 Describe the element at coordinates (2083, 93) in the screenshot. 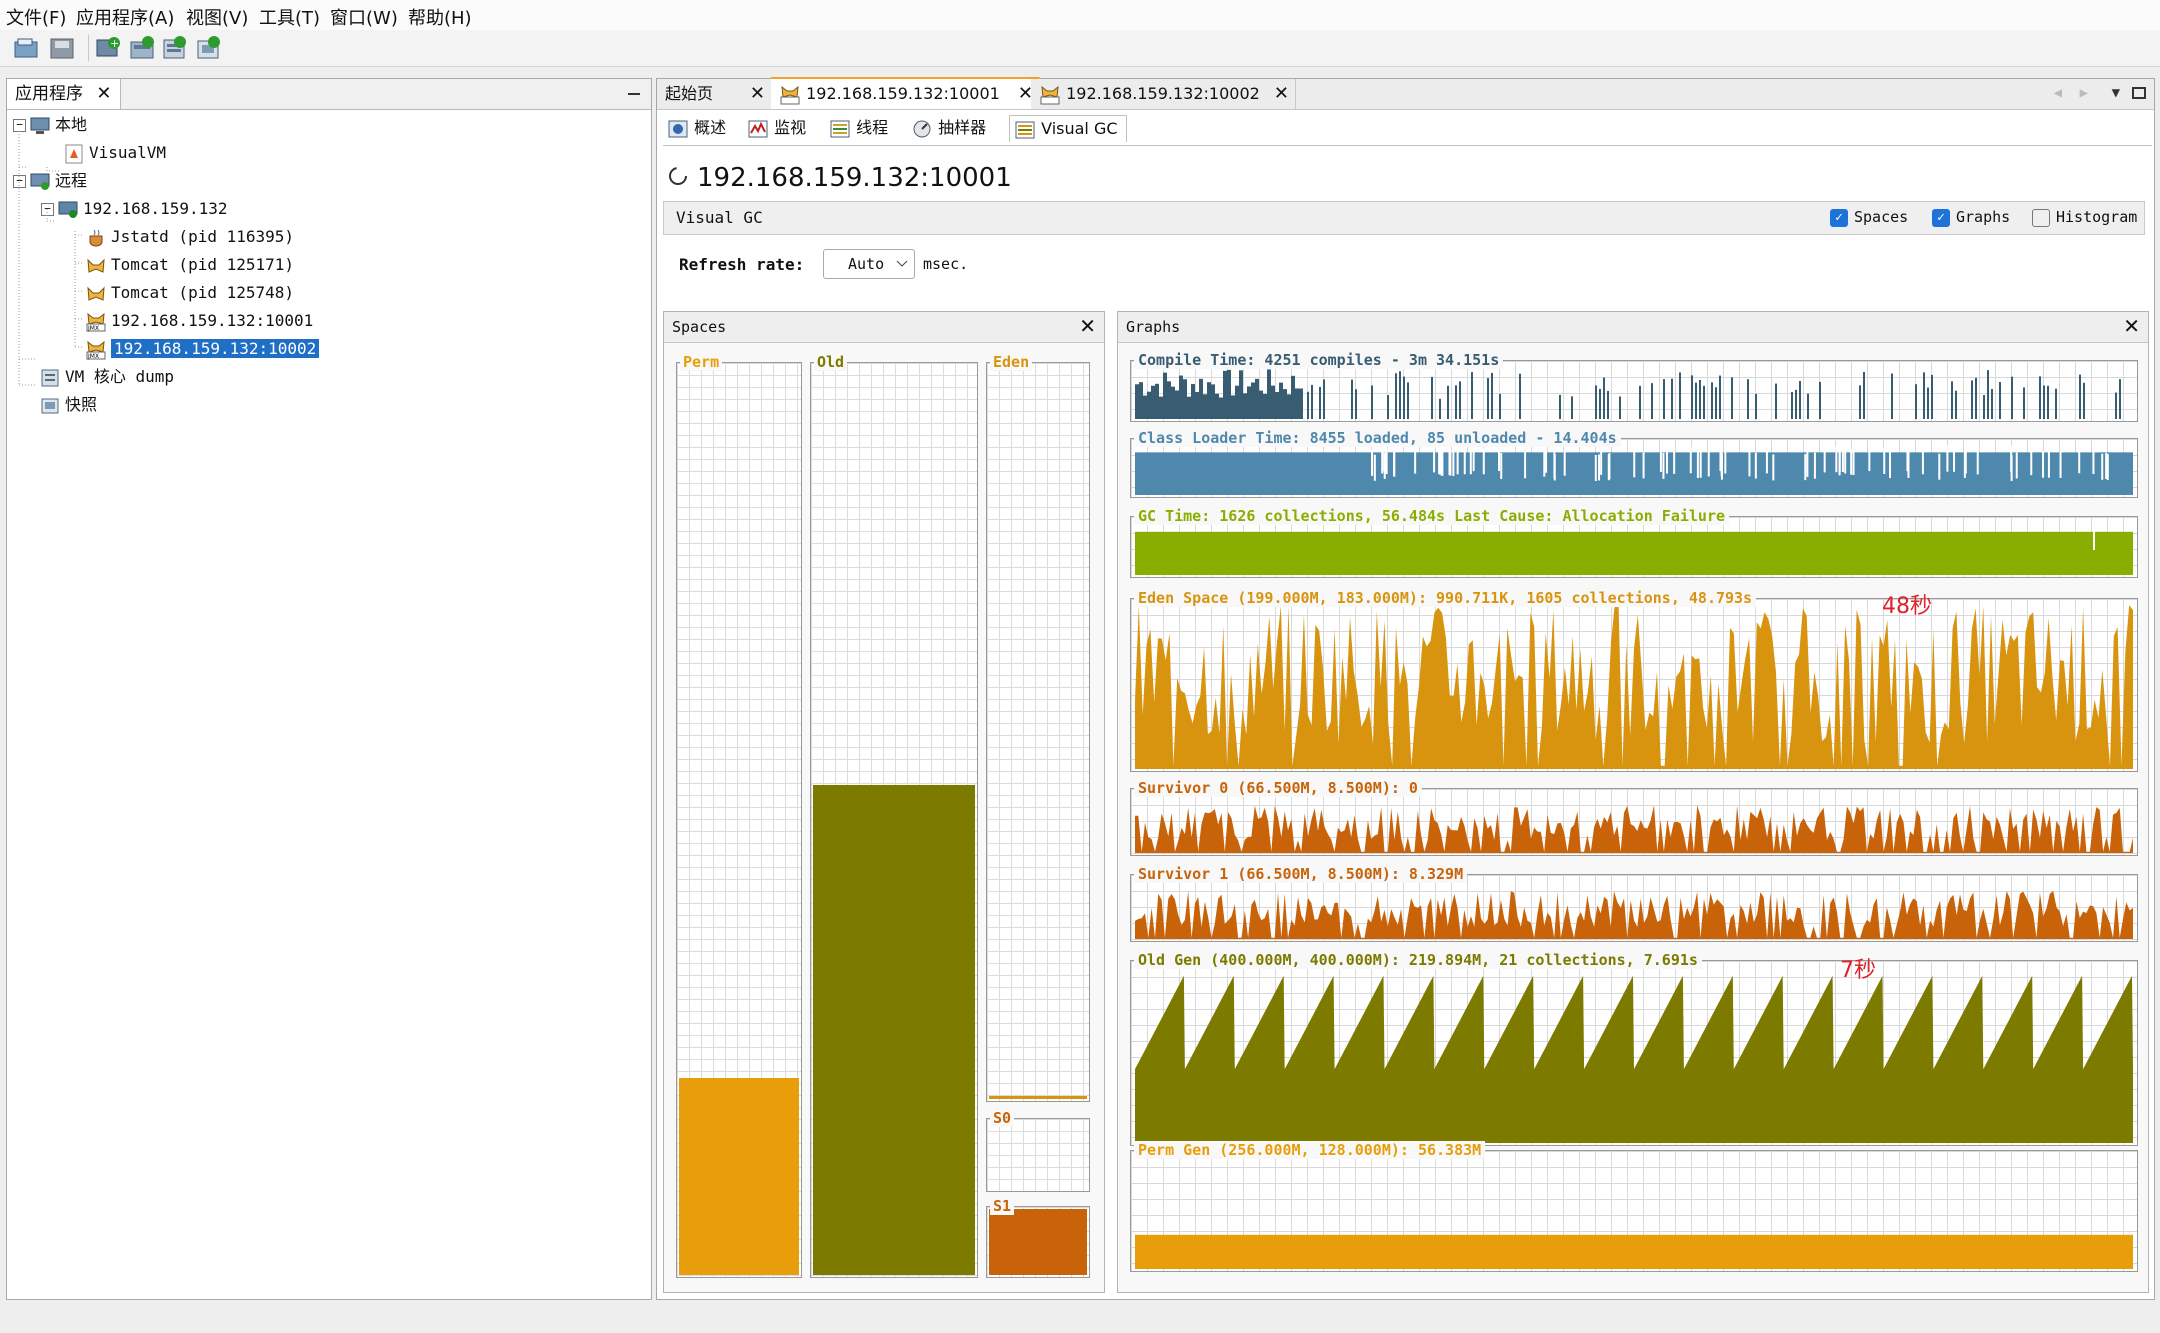

I see `scroll-right-icon: ▶` at that location.